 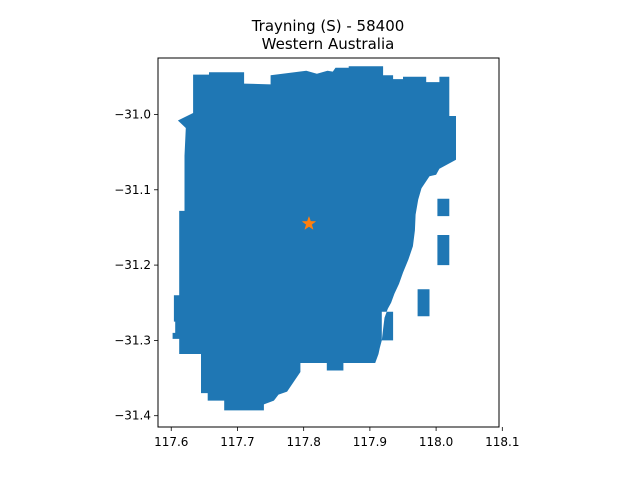 I want to click on x-tick-label: 117.8, so click(x=303, y=442).